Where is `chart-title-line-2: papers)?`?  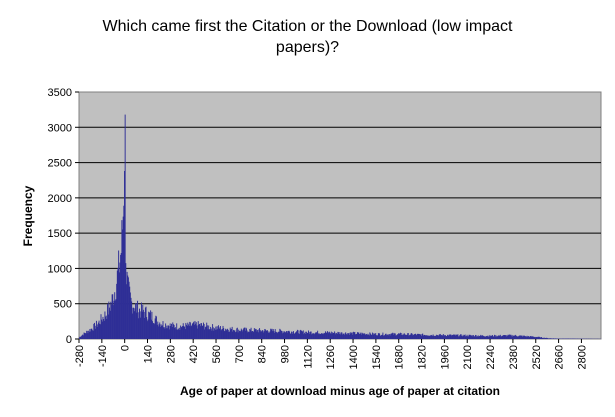 chart-title-line-2: papers)? is located at coordinates (307, 47).